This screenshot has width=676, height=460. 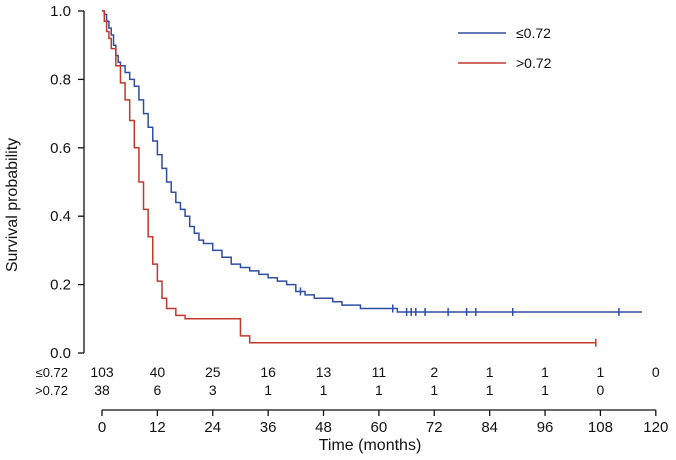 What do you see at coordinates (324, 372) in the screenshot?
I see `risk-cell: 13` at bounding box center [324, 372].